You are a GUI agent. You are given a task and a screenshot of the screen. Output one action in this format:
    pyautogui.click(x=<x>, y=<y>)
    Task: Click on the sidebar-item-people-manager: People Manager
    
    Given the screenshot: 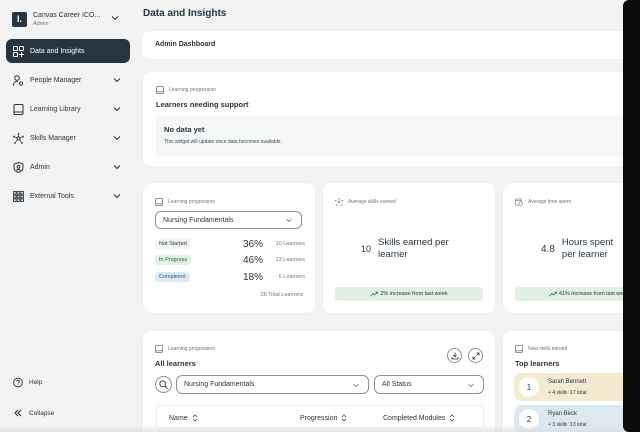 What is the action you would take?
    pyautogui.click(x=68, y=80)
    